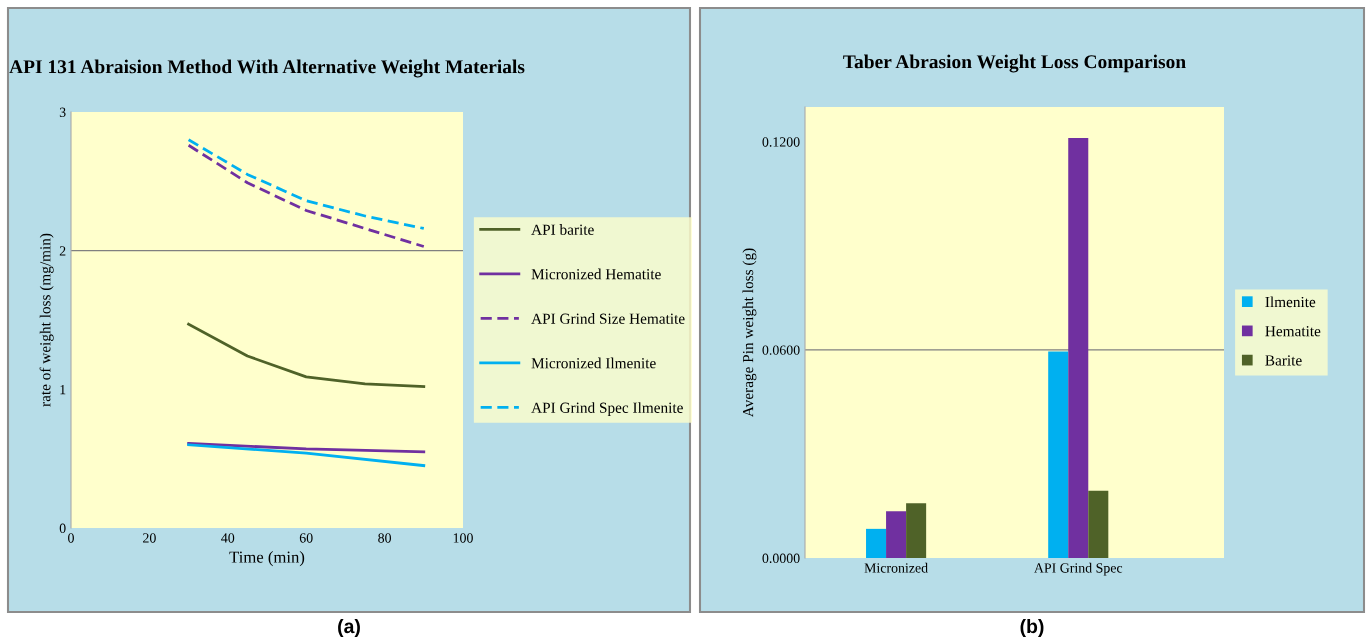  I want to click on y-tick-label: 3, so click(62, 112).